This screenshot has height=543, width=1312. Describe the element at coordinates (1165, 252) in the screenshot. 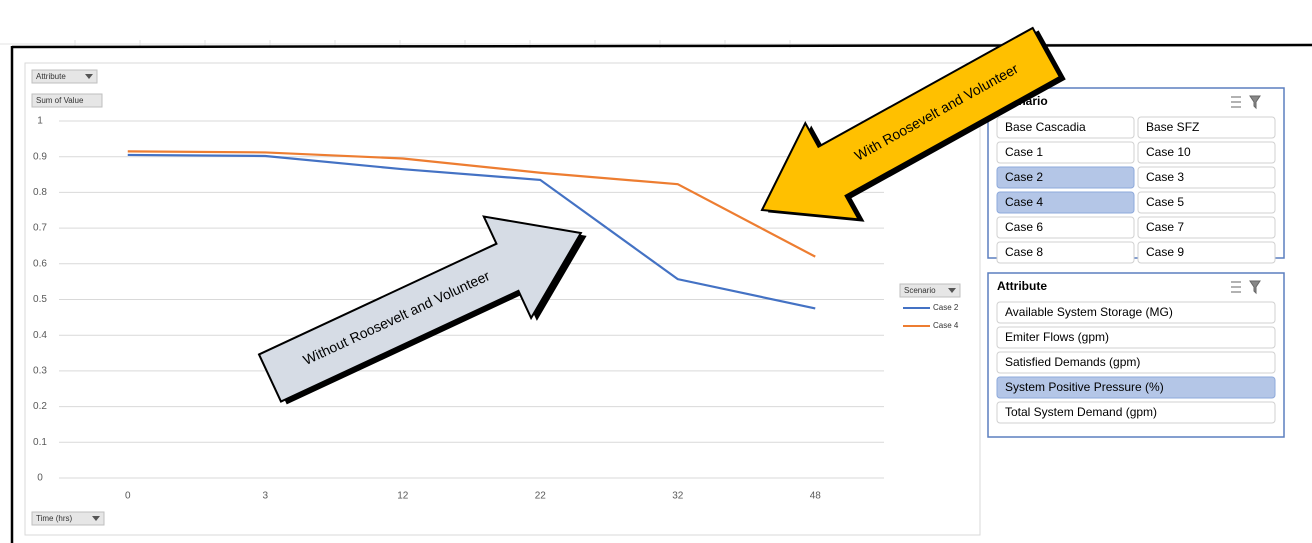

I see `slicer-item-label: Case 9` at that location.